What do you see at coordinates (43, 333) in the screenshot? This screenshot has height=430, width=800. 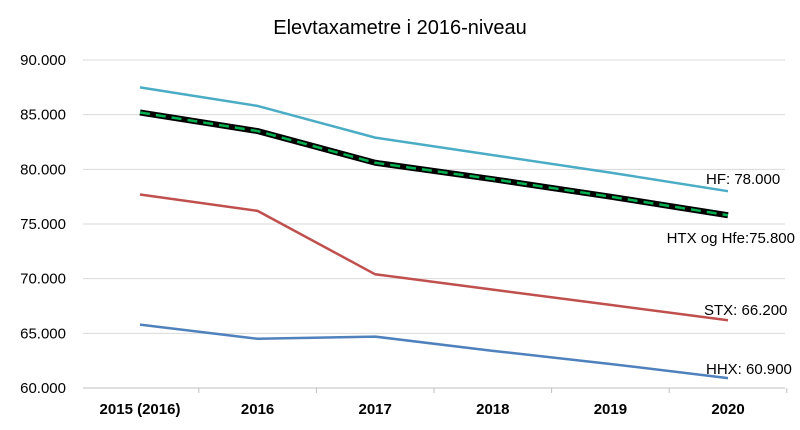 I see `y-tick-label: 65.000` at bounding box center [43, 333].